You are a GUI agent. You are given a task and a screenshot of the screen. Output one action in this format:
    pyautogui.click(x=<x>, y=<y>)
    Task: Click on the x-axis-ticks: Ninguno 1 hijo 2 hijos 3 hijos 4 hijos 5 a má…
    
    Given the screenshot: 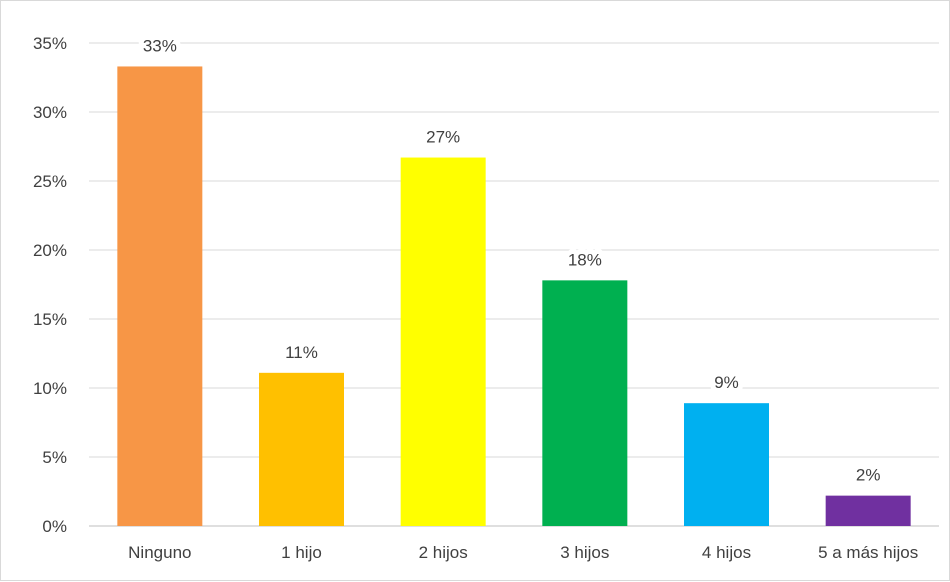 What is the action you would take?
    pyautogui.click(x=523, y=552)
    